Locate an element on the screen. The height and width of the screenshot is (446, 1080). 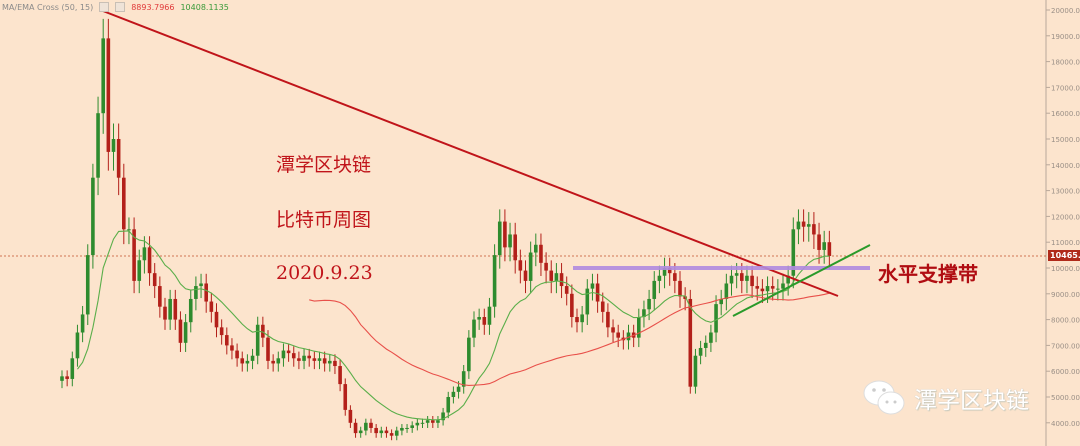
y-tick-label: 15000.00 is located at coordinates (1065, 140).